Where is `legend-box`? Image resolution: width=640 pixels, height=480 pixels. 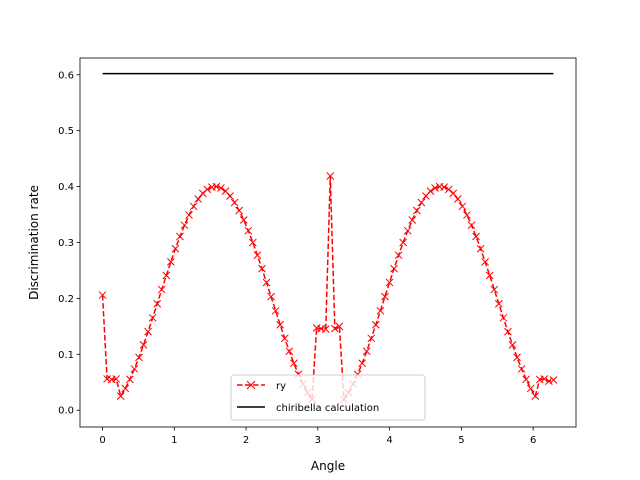
legend-box is located at coordinates (328, 397).